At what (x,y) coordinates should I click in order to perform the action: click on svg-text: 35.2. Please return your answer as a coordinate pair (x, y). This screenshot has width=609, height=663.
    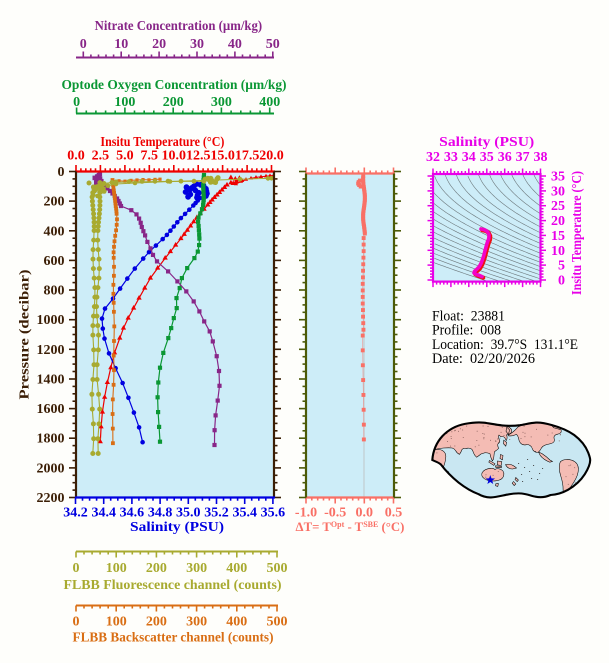
    Looking at the image, I should click on (216, 513).